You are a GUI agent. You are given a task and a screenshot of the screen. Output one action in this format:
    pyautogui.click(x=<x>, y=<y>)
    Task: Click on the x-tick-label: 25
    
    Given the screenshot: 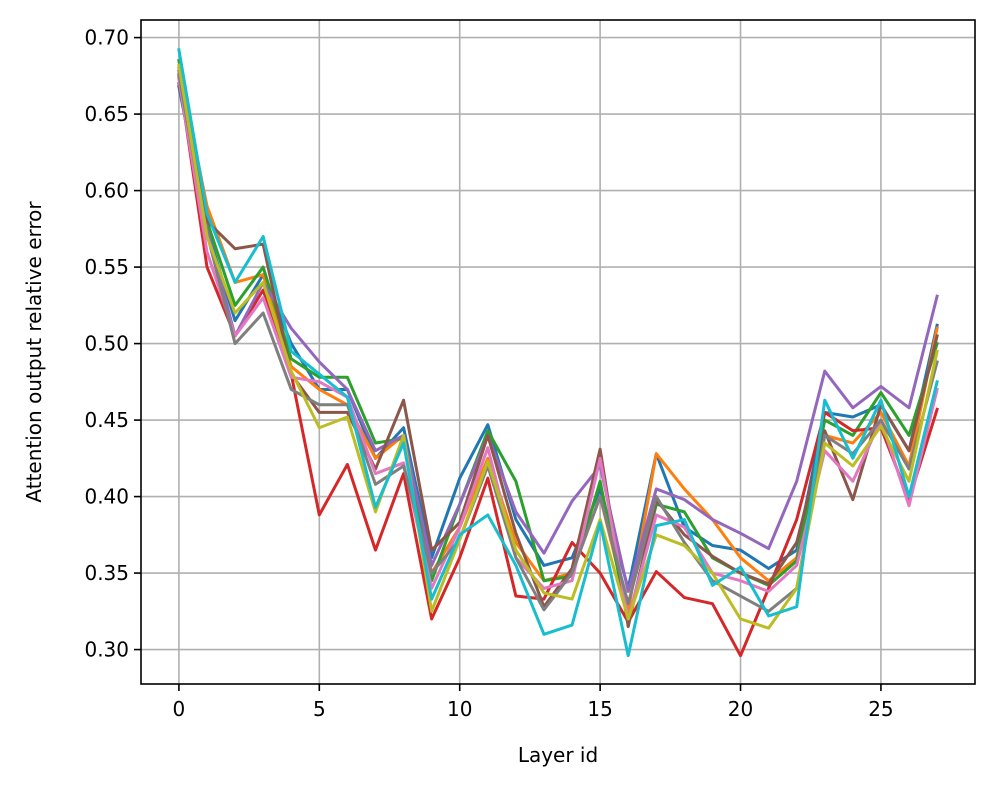 What is the action you would take?
    pyautogui.click(x=880, y=709)
    